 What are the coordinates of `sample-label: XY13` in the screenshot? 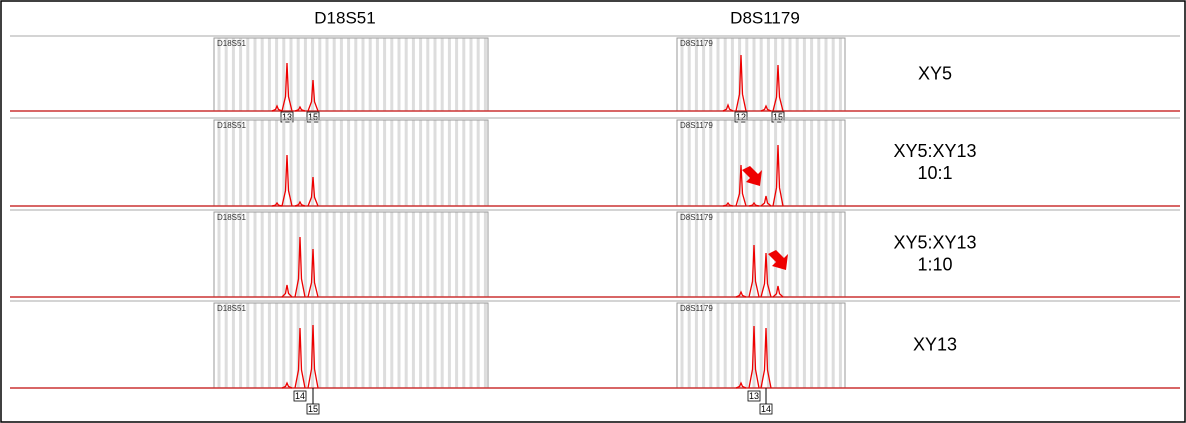 It's located at (935, 344).